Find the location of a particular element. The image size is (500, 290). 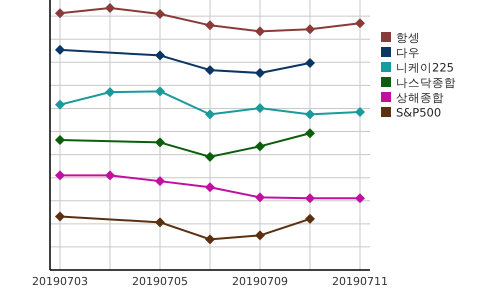

legend-label: 상해종합 is located at coordinates (420, 97).